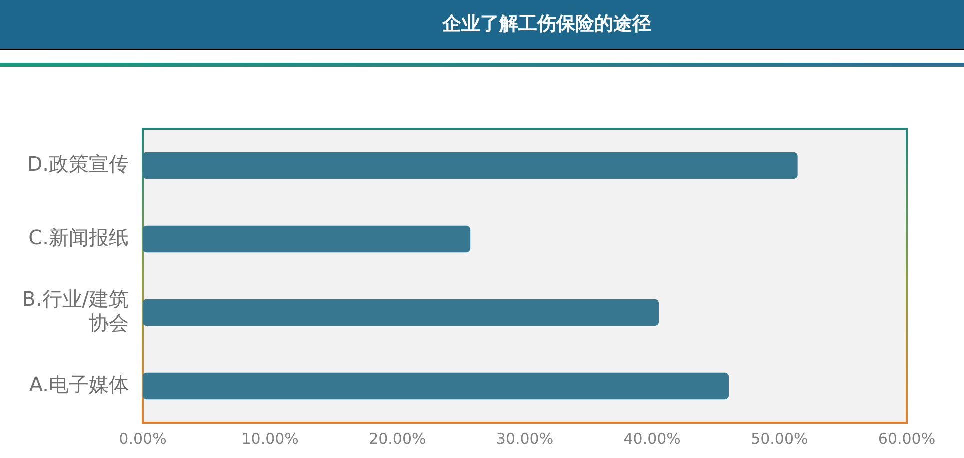  Describe the element at coordinates (78, 237) in the screenshot. I see `y-tick-label: C.新闻报纸` at that location.